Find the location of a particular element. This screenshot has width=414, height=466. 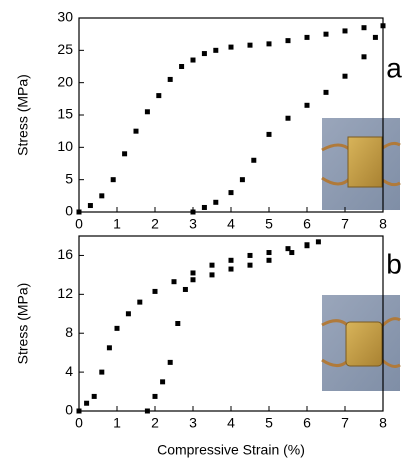

y-tick-label: 16 is located at coordinates (65, 254).